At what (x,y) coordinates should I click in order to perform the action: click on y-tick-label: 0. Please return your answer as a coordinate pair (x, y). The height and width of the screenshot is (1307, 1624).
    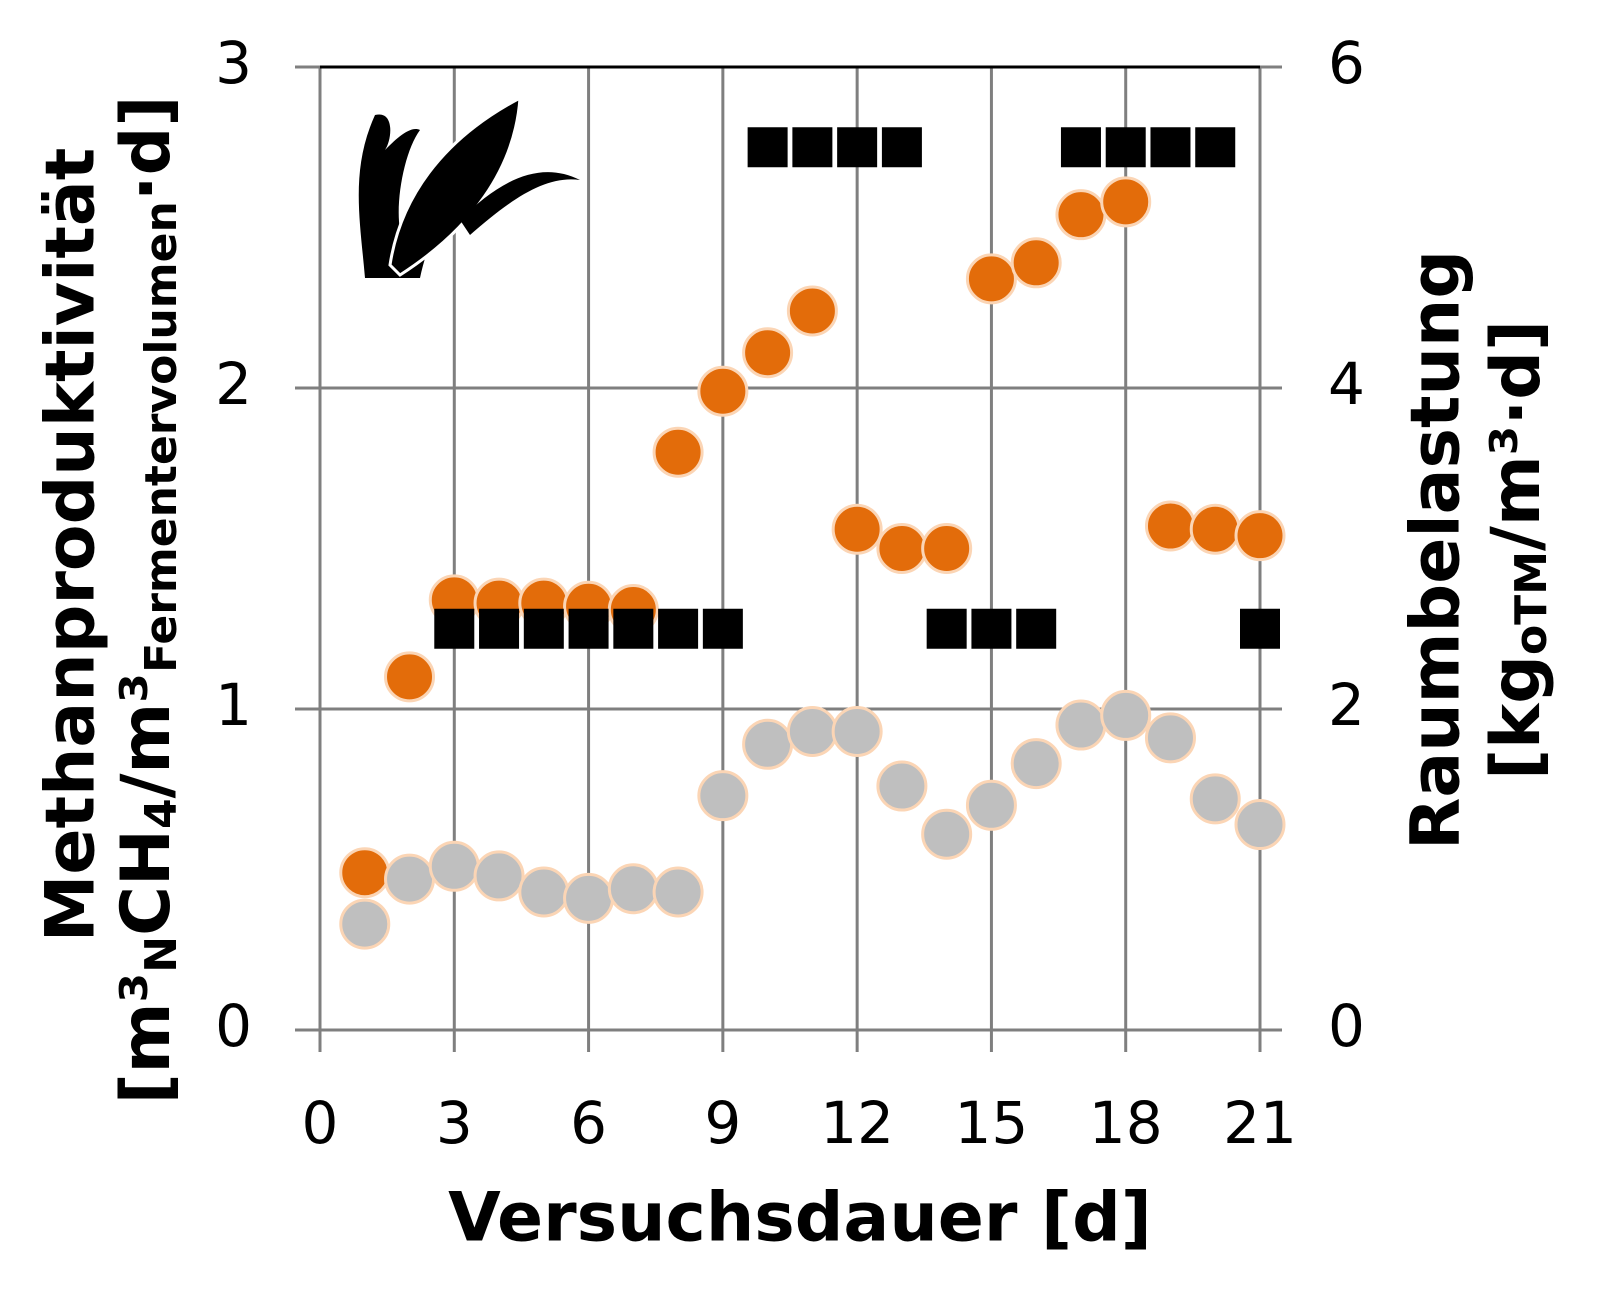
    Looking at the image, I should click on (233, 1026).